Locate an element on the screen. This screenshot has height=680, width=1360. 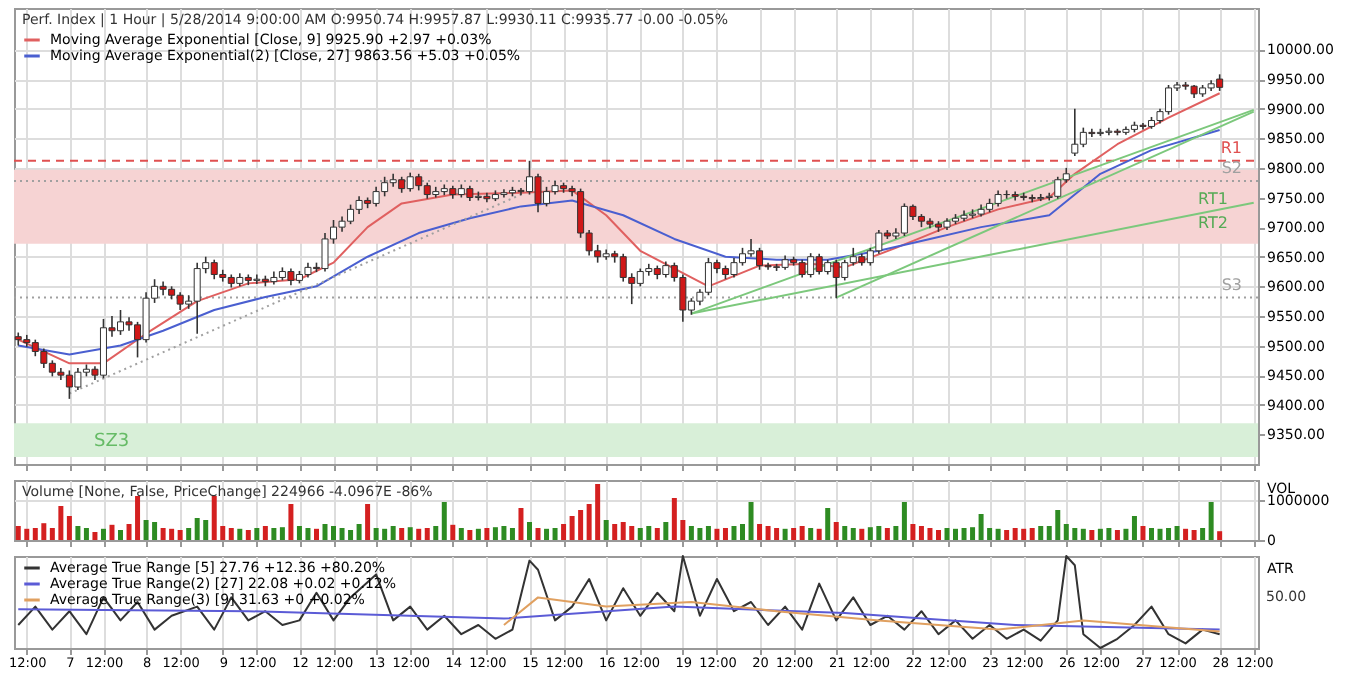
ref-line-label: S2 is located at coordinates (1231, 167).